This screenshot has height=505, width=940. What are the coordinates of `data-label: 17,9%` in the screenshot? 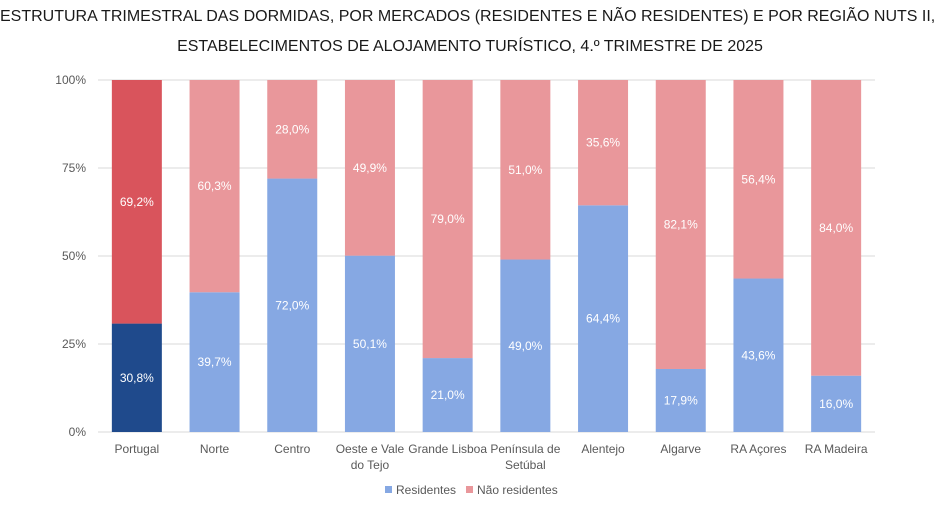 It's located at (681, 400).